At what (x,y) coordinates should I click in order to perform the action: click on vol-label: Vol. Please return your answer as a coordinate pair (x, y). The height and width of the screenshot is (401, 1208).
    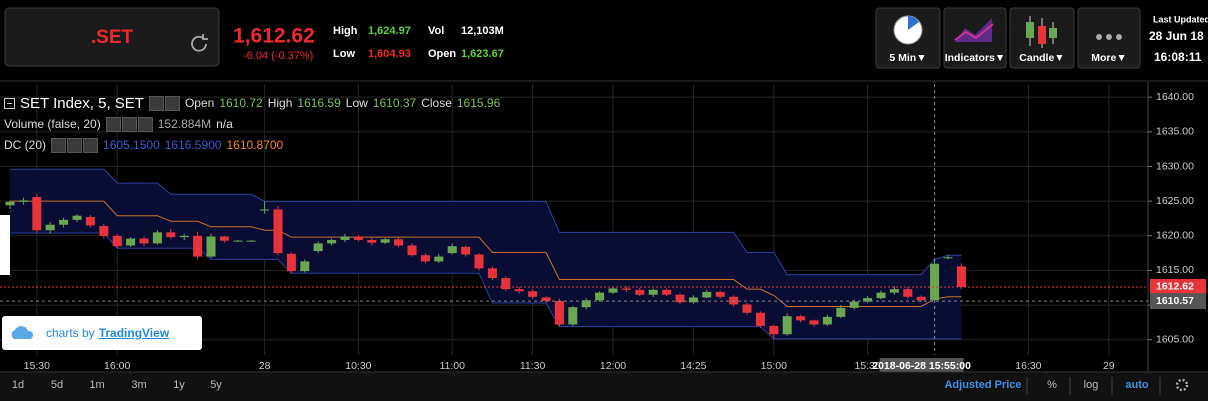
    Looking at the image, I should click on (436, 31).